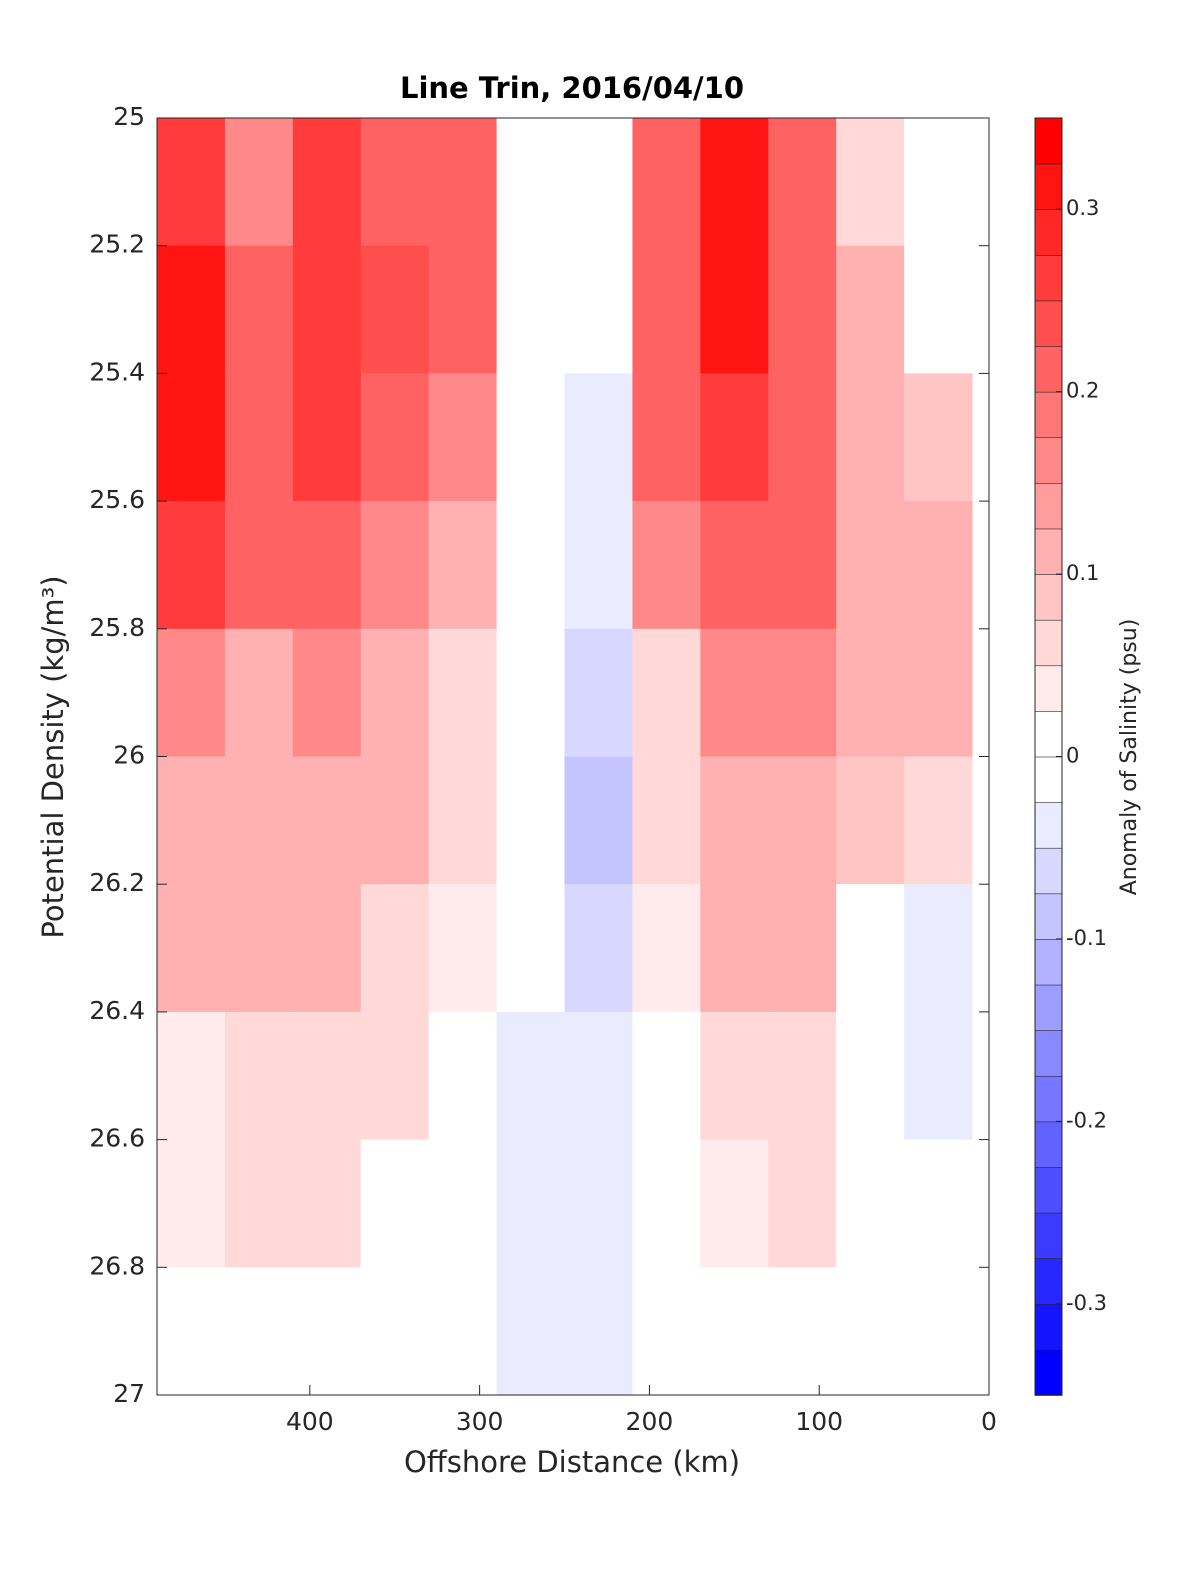 Image resolution: width=1200 pixels, height=1575 pixels. I want to click on colorbar-tick-label: 0.1, so click(1082, 573).